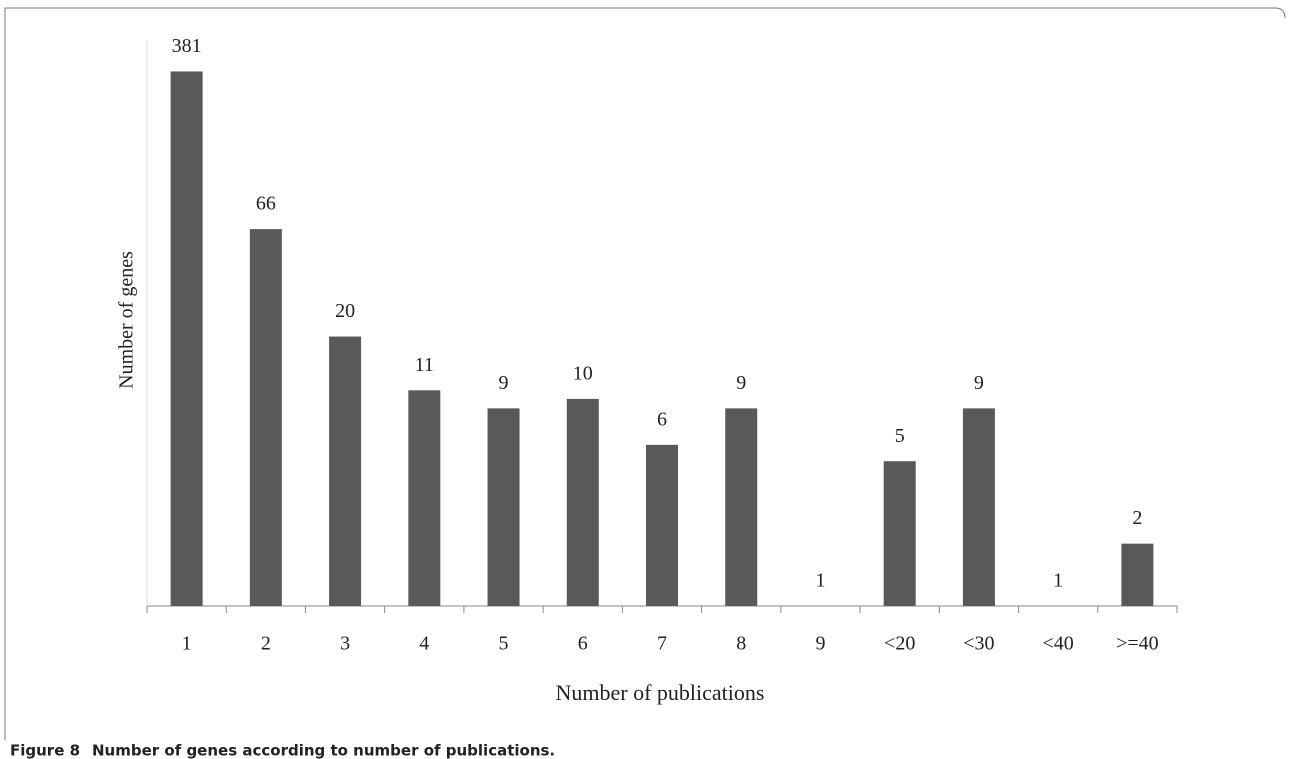 The height and width of the screenshot is (759, 1289). Describe the element at coordinates (45, 750) in the screenshot. I see `caption-label: Figure 8` at that location.